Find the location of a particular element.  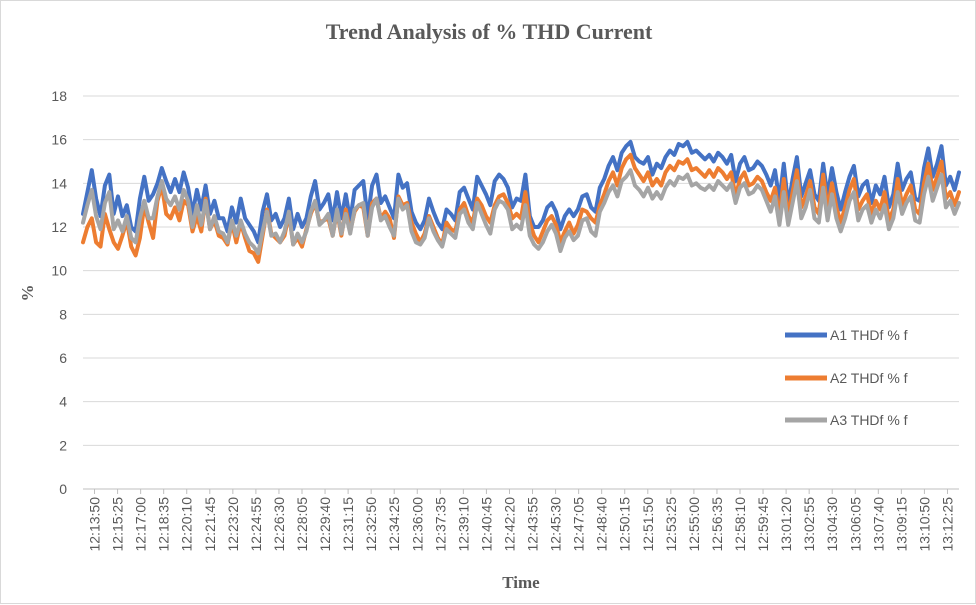

x-tick-label: 12:28:05 is located at coordinates (302, 524).